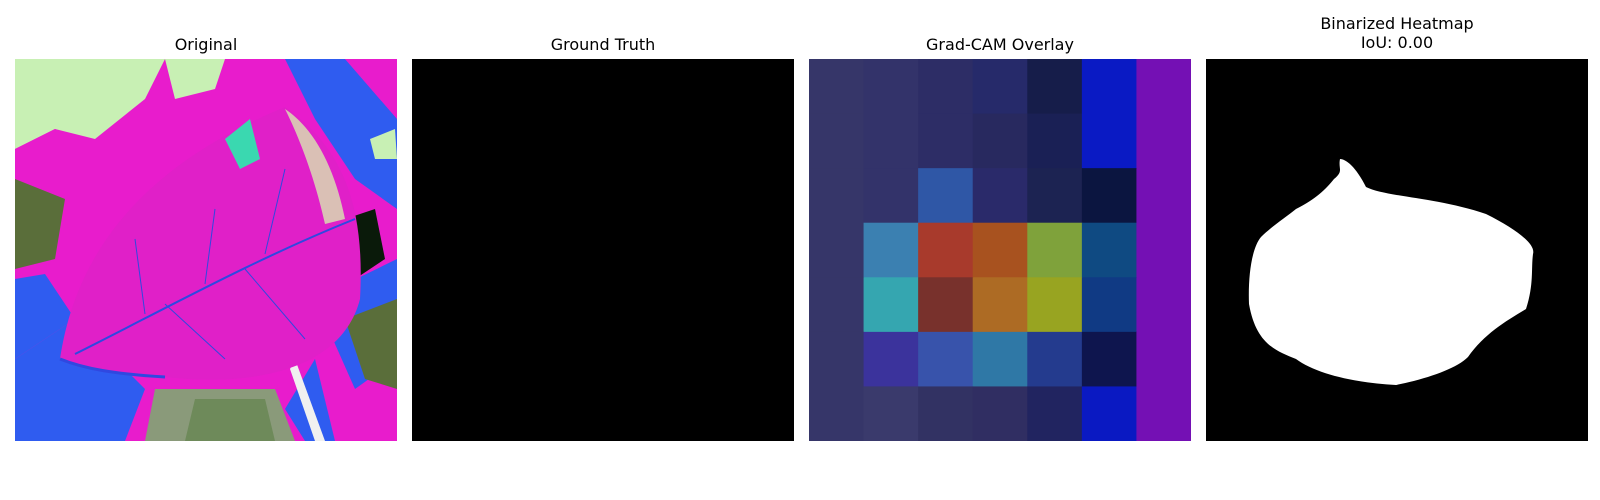 The width and height of the screenshot is (1600, 500). I want to click on original-title: Original, so click(206, 44).